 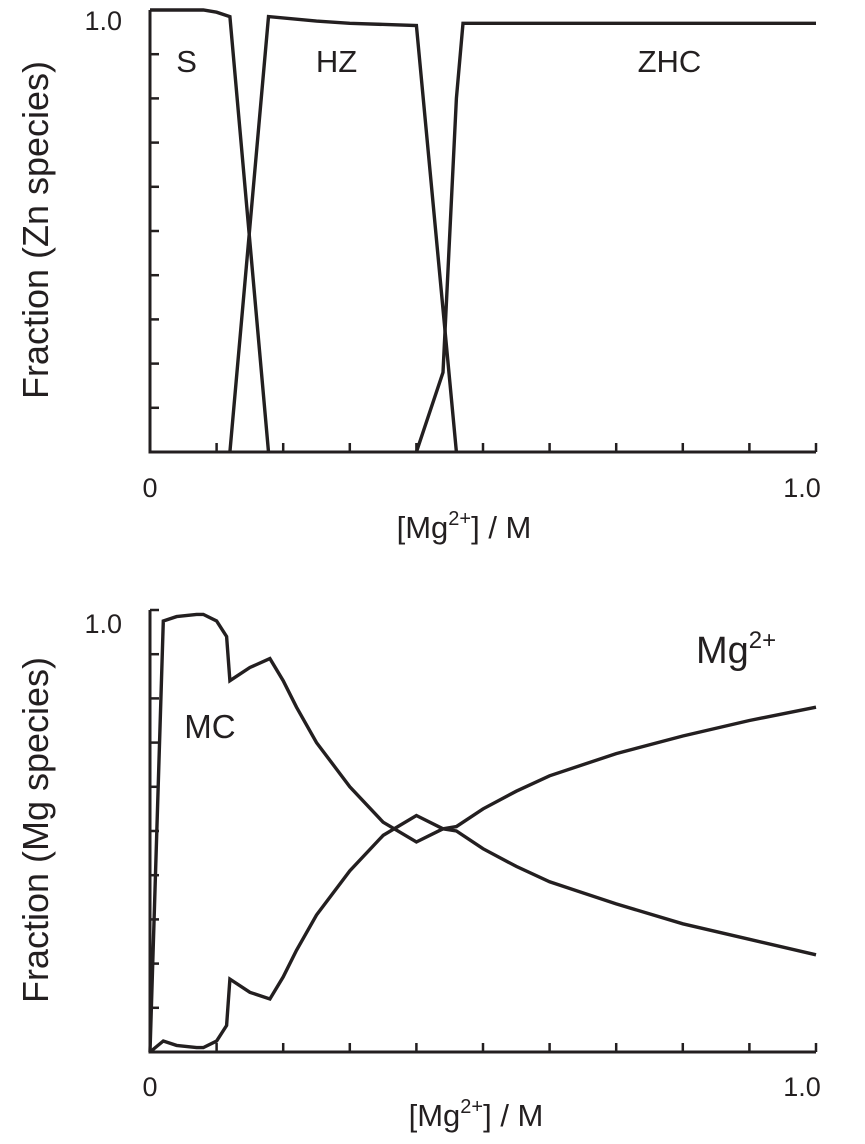 What do you see at coordinates (480, 686) in the screenshot?
I see `mg-series-labels: MC Mg2+` at bounding box center [480, 686].